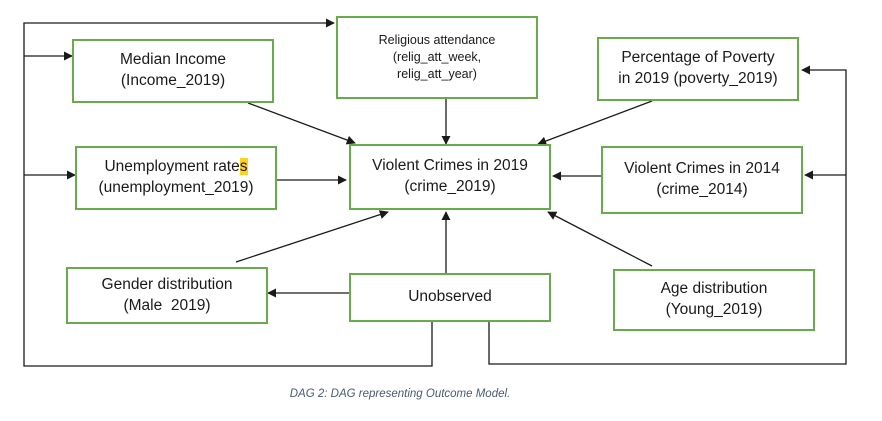 This screenshot has height=421, width=882. Describe the element at coordinates (173, 80) in the screenshot. I see `node-median-income-var: (Income_2019)` at that location.